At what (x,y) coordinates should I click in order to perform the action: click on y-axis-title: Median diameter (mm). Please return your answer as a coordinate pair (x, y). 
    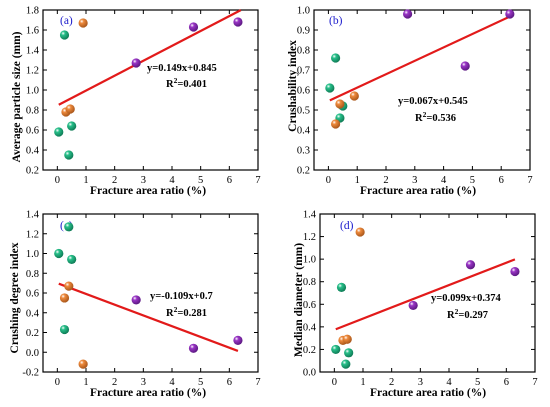
    Looking at the image, I should click on (299, 300).